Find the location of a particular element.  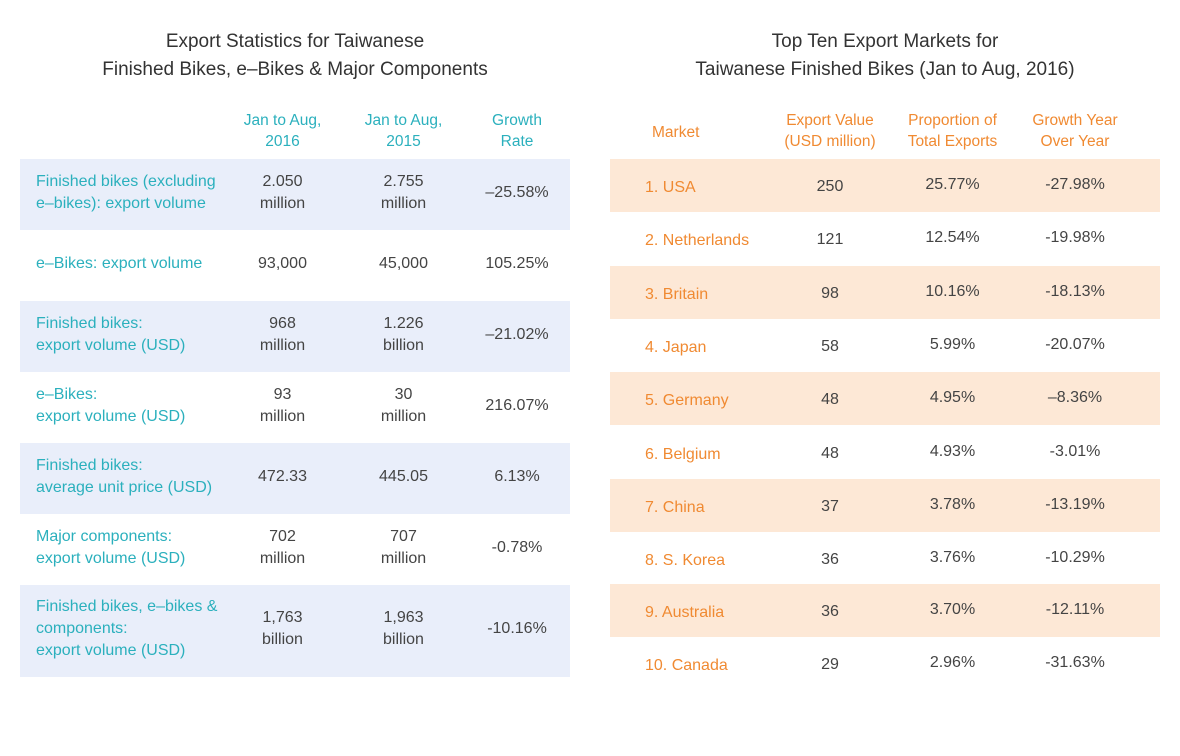

value-2016: 702 million is located at coordinates (282, 548).